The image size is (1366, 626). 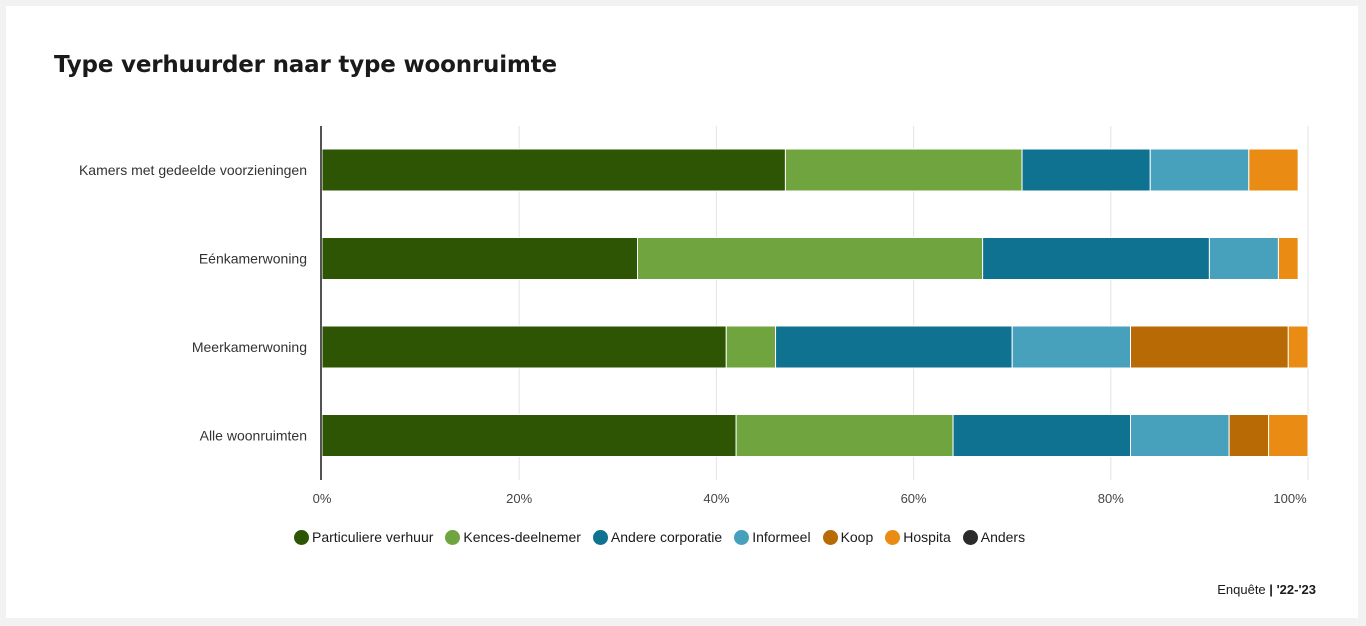 I want to click on x-tick-label: 20%, so click(x=519, y=498).